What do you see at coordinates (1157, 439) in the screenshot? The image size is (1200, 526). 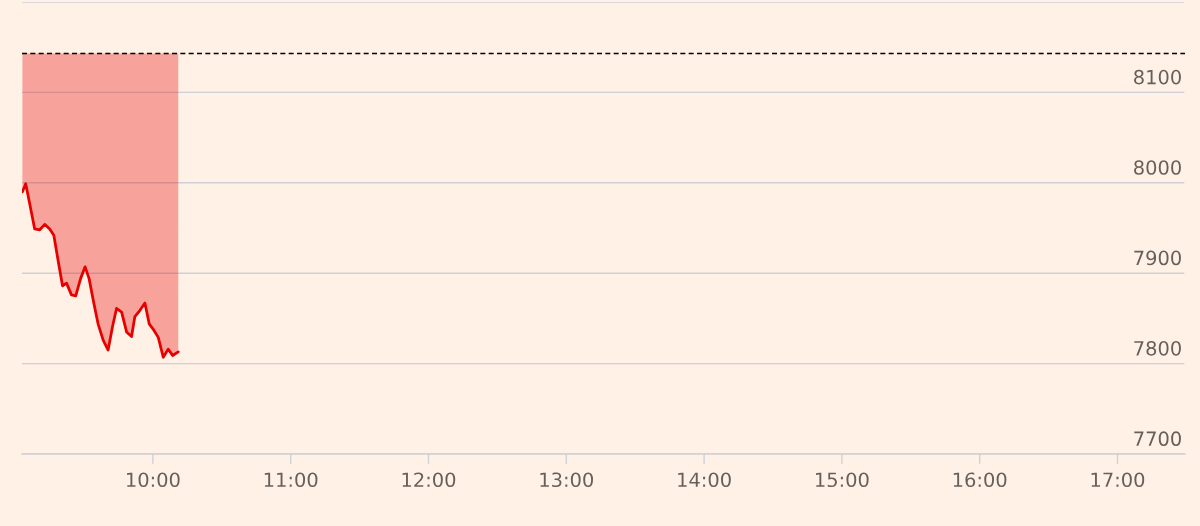 I see `y-tick-label: 7700` at bounding box center [1157, 439].